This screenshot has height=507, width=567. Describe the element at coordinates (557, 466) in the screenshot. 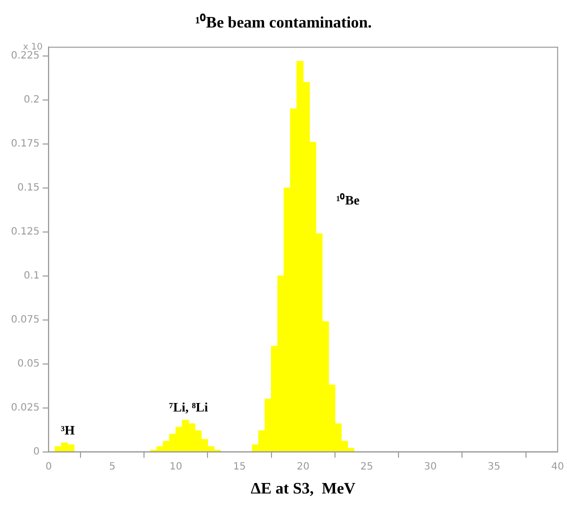

I see `x-tick-label: 40` at that location.